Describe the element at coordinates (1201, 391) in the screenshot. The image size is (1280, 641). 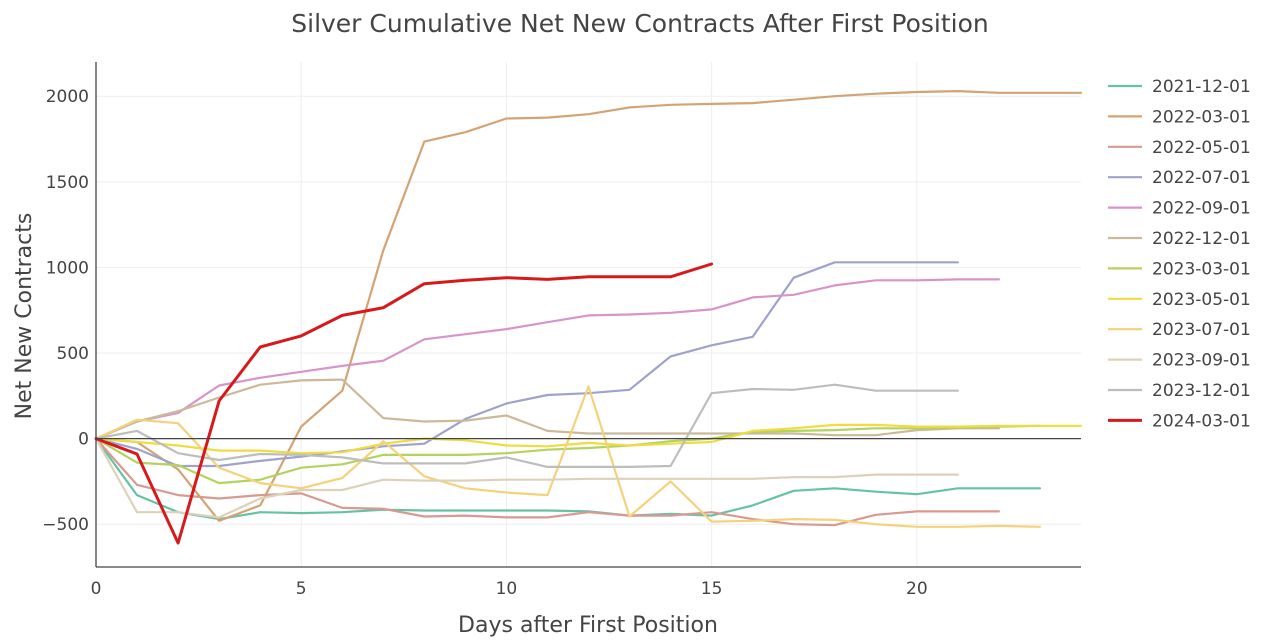
I see `legend-label: 2023-12-01` at that location.